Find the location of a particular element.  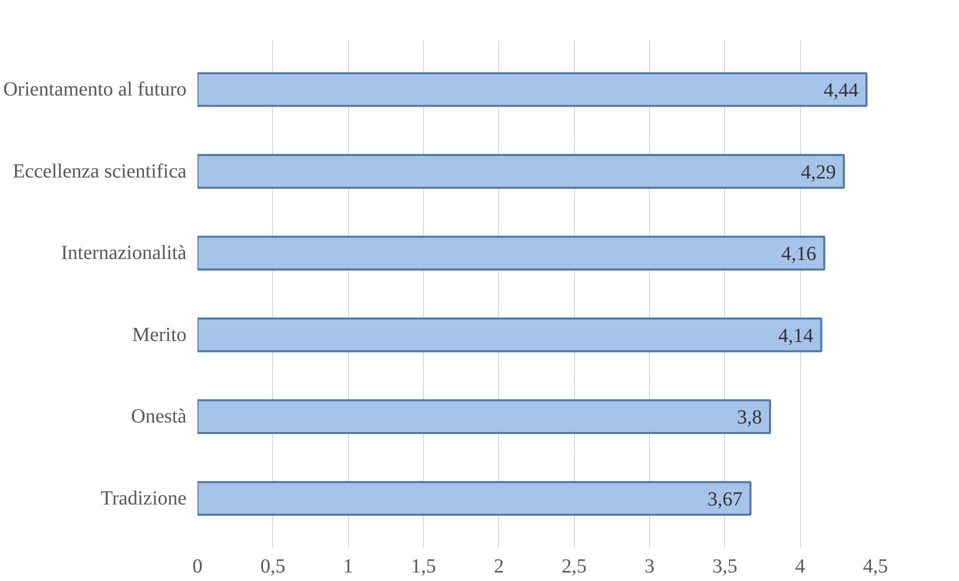

data-label: 3,67 is located at coordinates (724, 499).